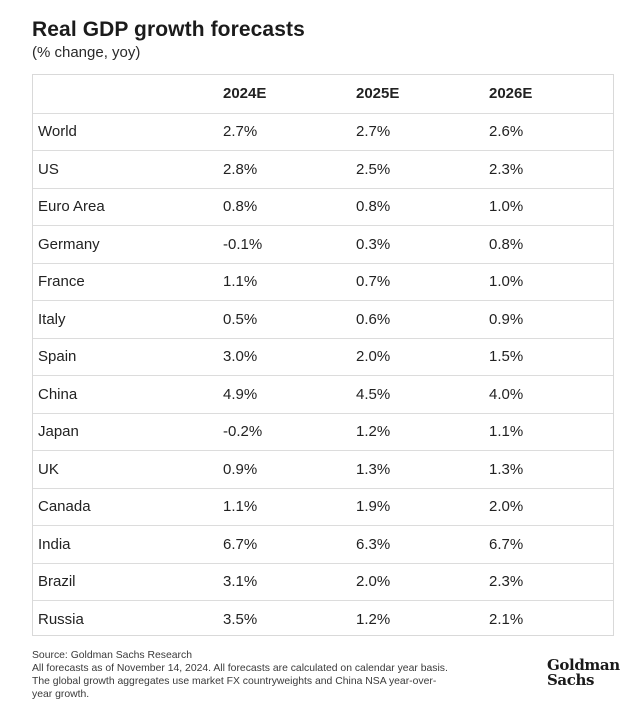 The width and height of the screenshot is (640, 714). Describe the element at coordinates (123, 169) in the screenshot. I see `row-country-label: US` at that location.